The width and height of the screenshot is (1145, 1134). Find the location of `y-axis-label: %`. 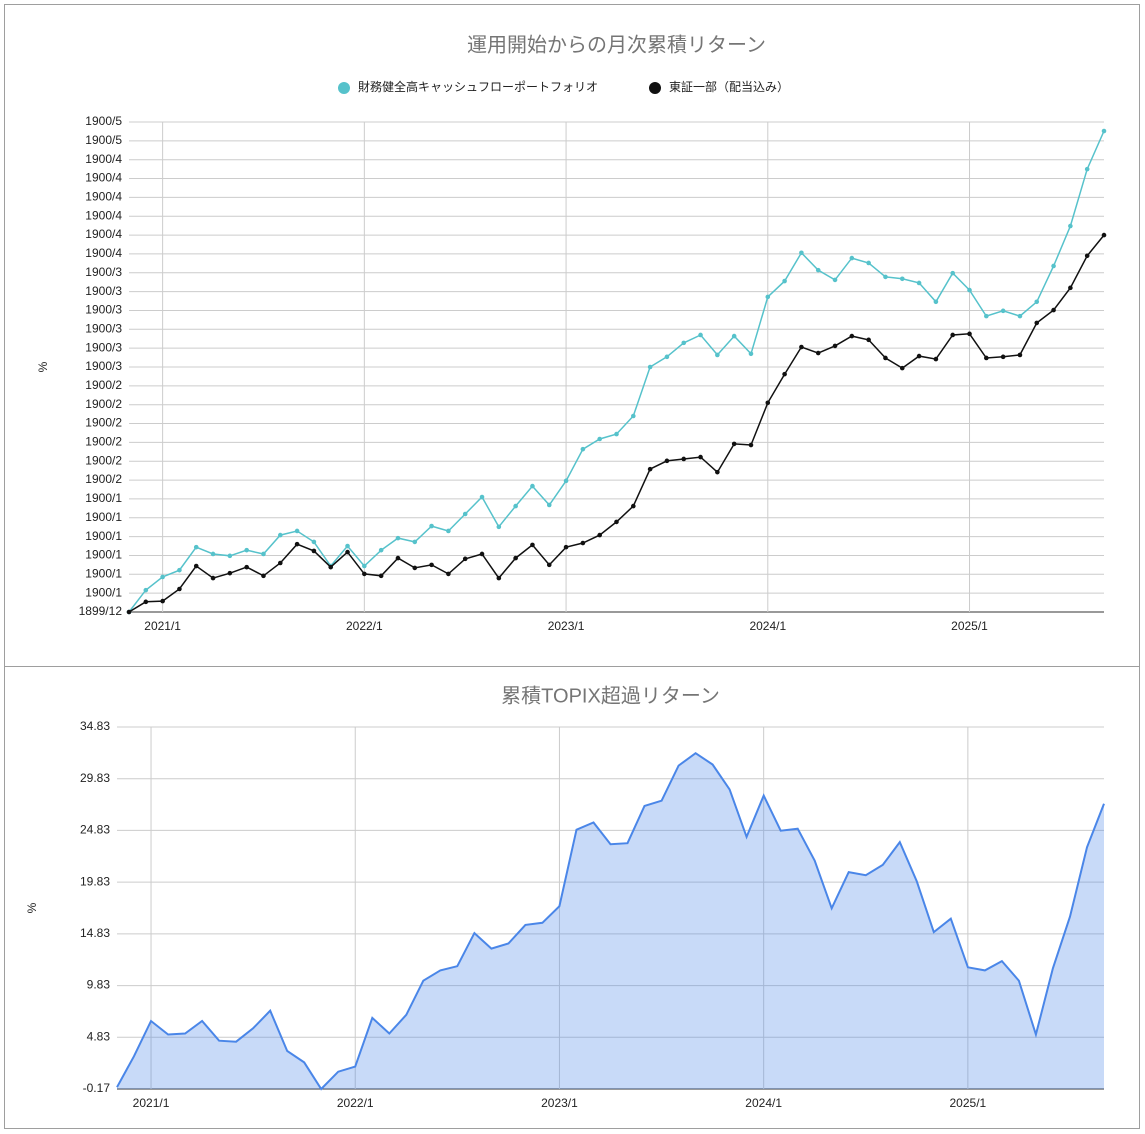

y-axis-label: % is located at coordinates (32, 907).